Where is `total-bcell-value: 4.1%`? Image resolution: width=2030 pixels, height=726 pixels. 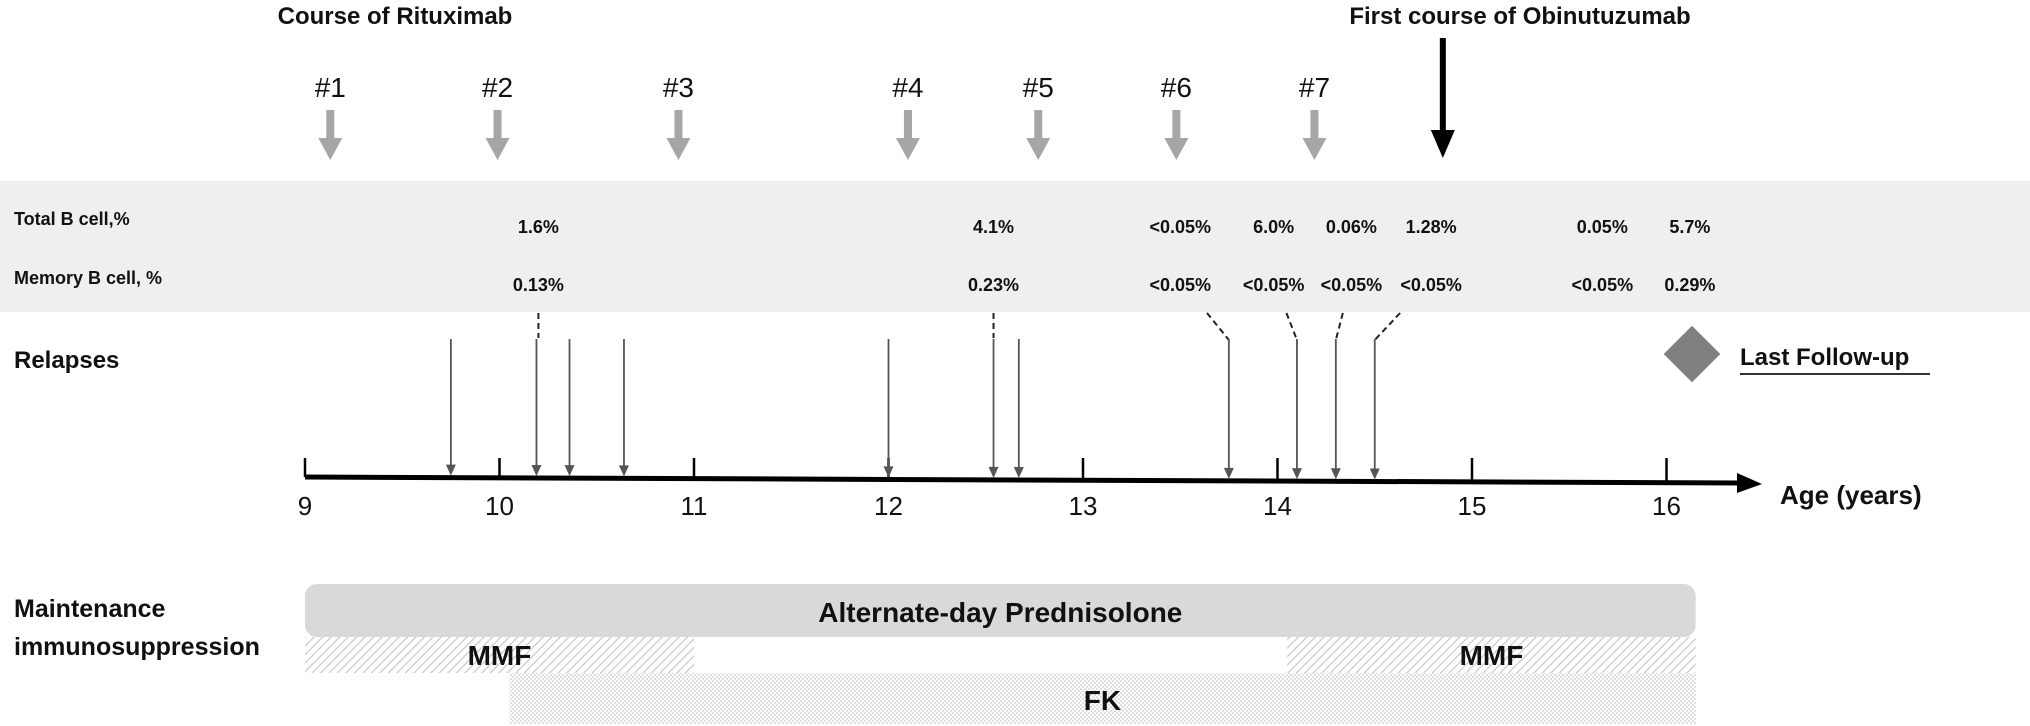
total-bcell-value: 4.1% is located at coordinates (993, 227).